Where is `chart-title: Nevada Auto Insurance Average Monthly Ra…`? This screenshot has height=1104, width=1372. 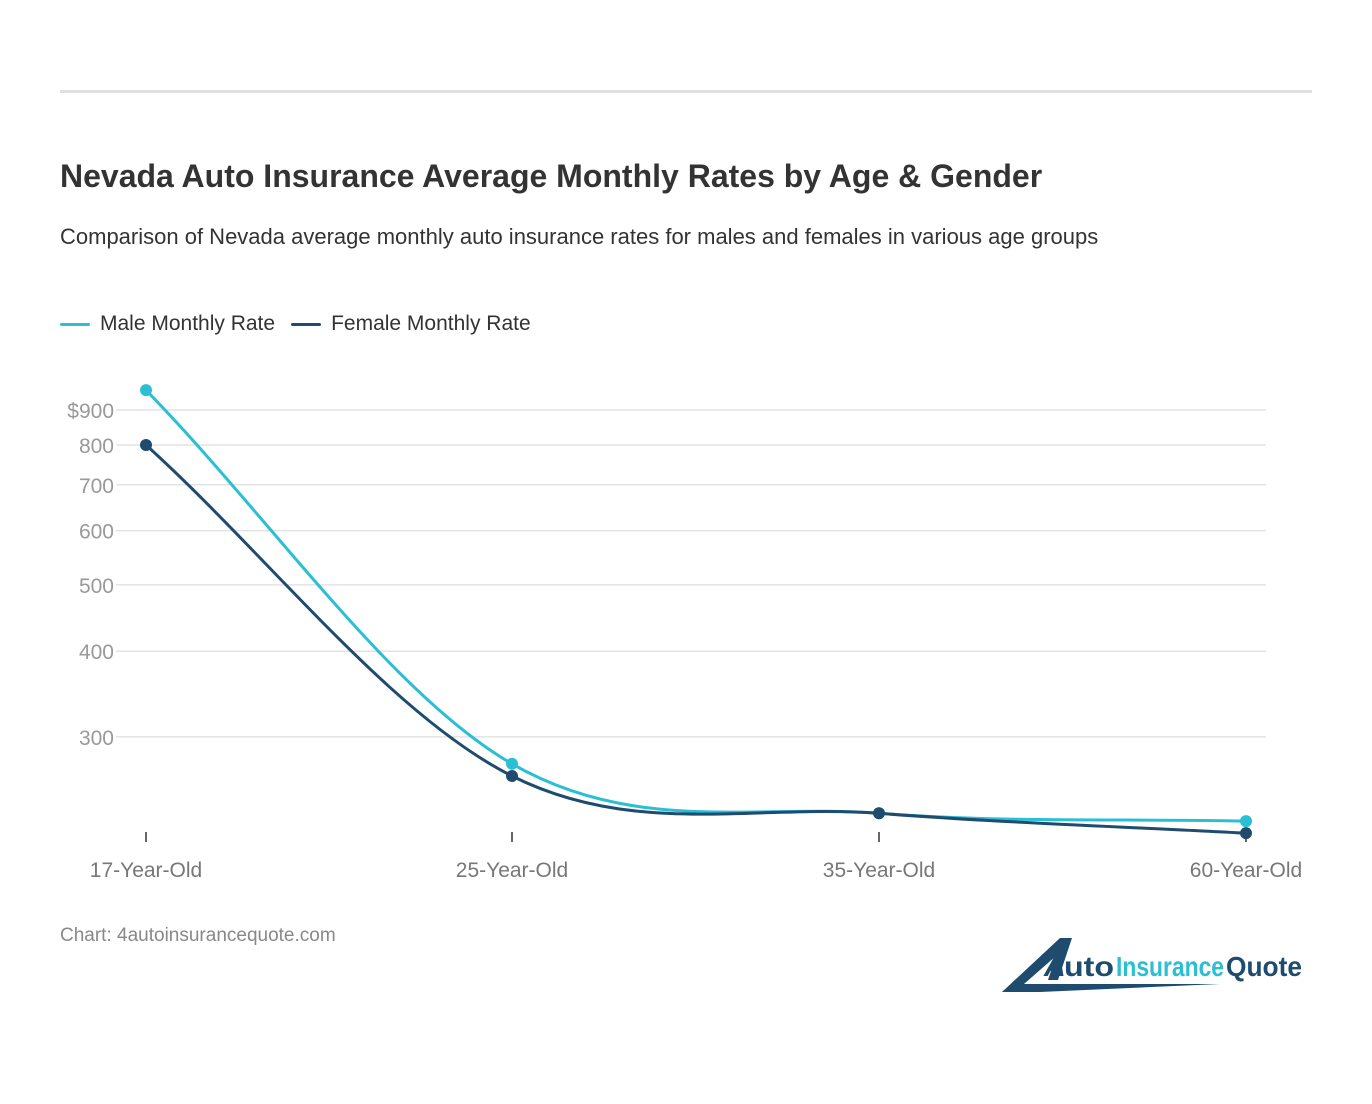 chart-title: Nevada Auto Insurance Average Monthly Ra… is located at coordinates (551, 176).